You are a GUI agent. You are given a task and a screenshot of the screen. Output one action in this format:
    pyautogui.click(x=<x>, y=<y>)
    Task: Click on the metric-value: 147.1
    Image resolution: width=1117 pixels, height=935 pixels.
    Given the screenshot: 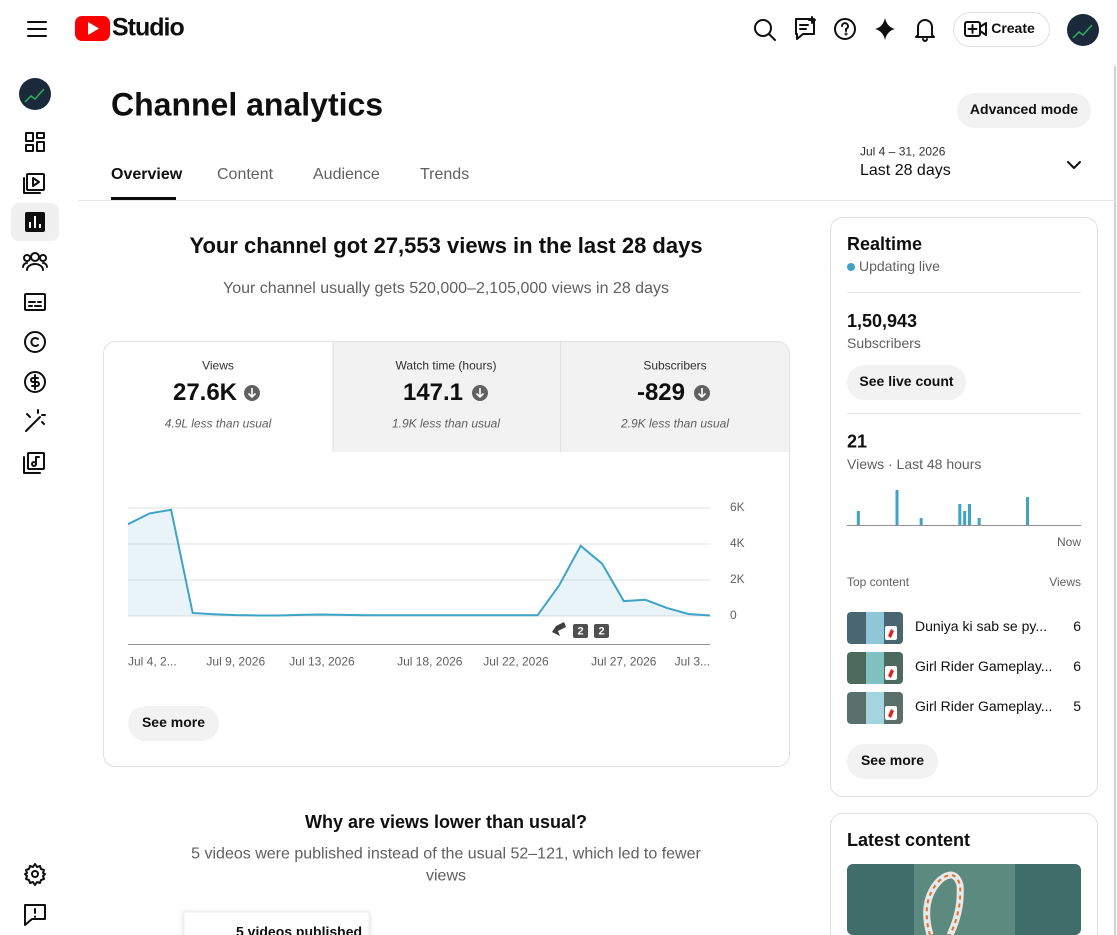 What is the action you would take?
    pyautogui.click(x=433, y=392)
    